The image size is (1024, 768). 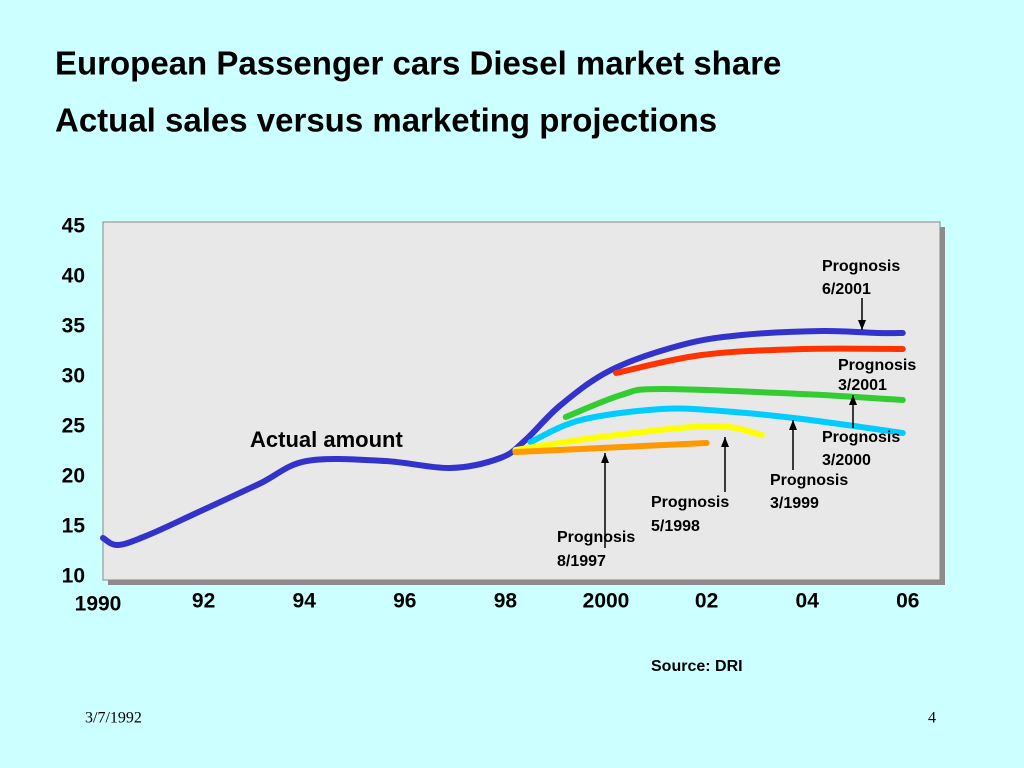 What do you see at coordinates (808, 601) in the screenshot?
I see `x-tick-label: 04` at bounding box center [808, 601].